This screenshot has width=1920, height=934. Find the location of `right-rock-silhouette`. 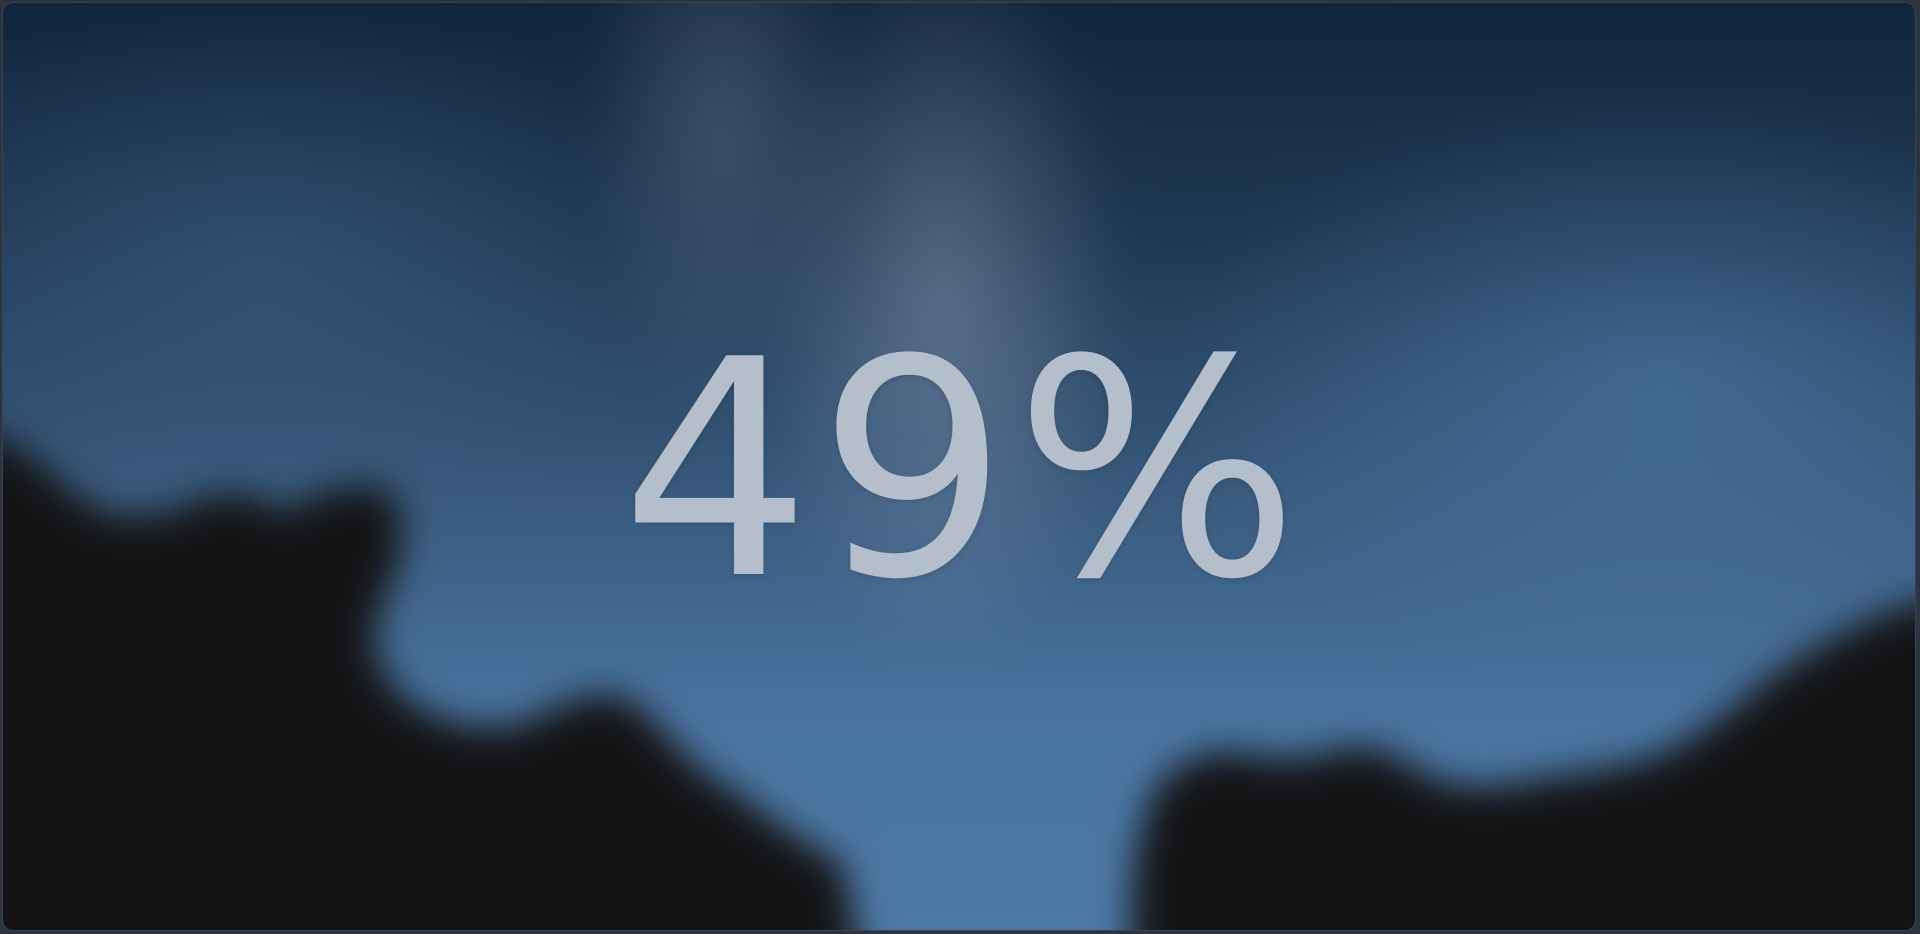

right-rock-silhouette is located at coordinates (1523, 767).